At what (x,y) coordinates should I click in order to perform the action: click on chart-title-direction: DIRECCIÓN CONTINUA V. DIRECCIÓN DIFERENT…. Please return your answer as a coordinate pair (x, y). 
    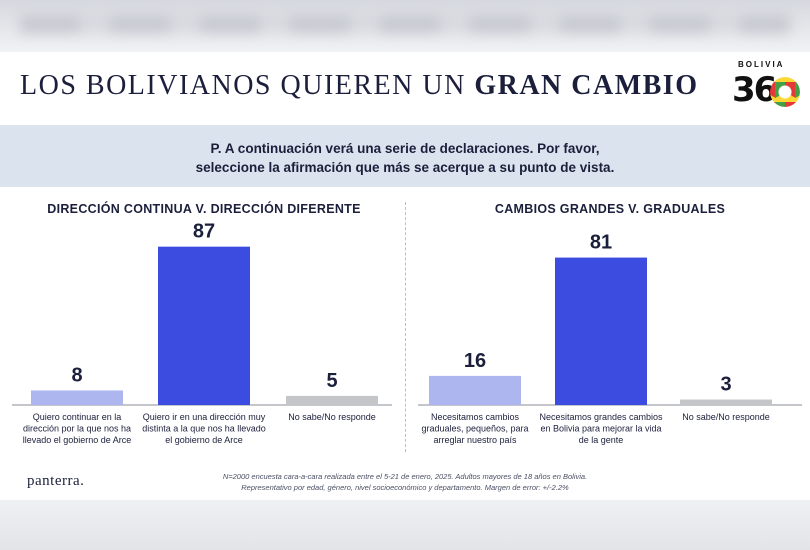
    Looking at the image, I should click on (204, 209).